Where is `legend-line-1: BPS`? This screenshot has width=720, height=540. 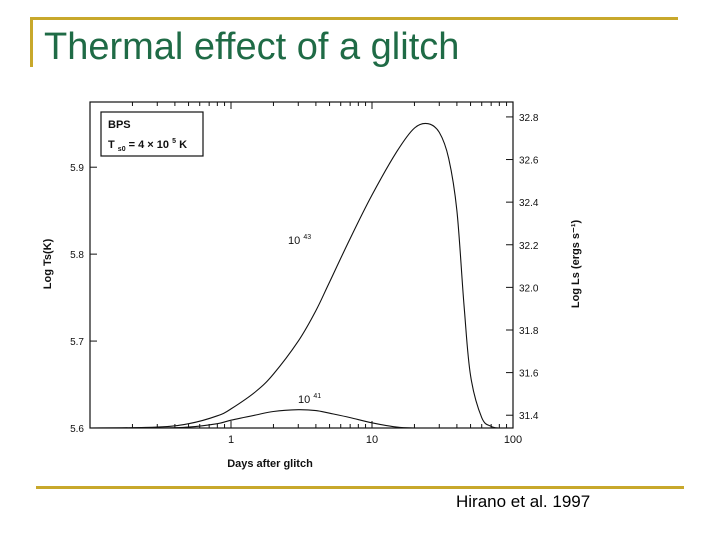
legend-line-1: BPS is located at coordinates (119, 125).